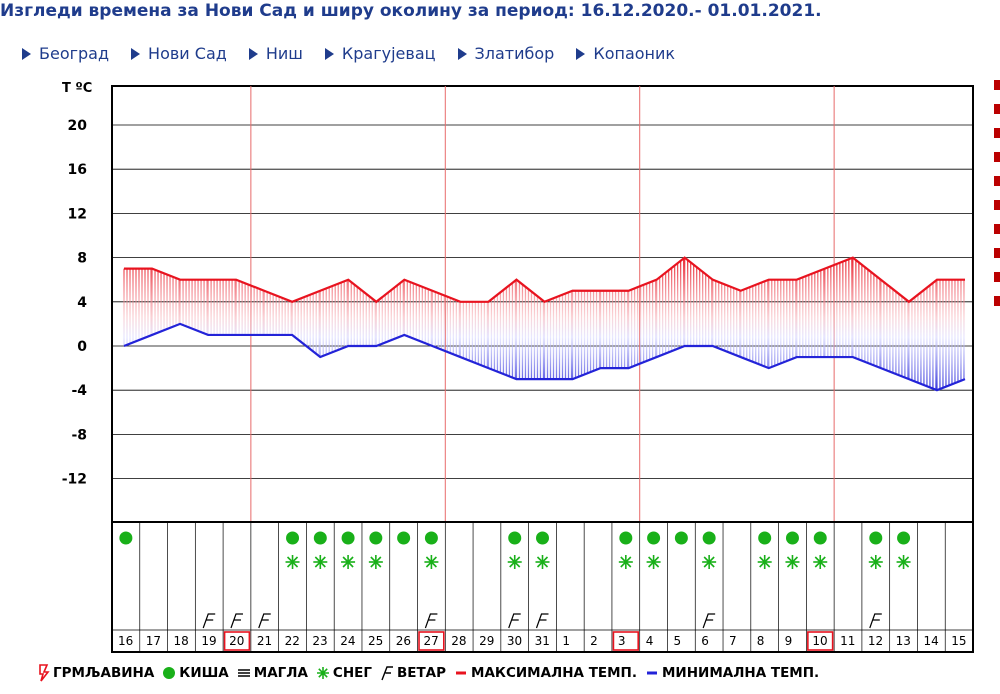  What do you see at coordinates (44, 673) in the screenshot?
I see `thunder-icon` at bounding box center [44, 673].